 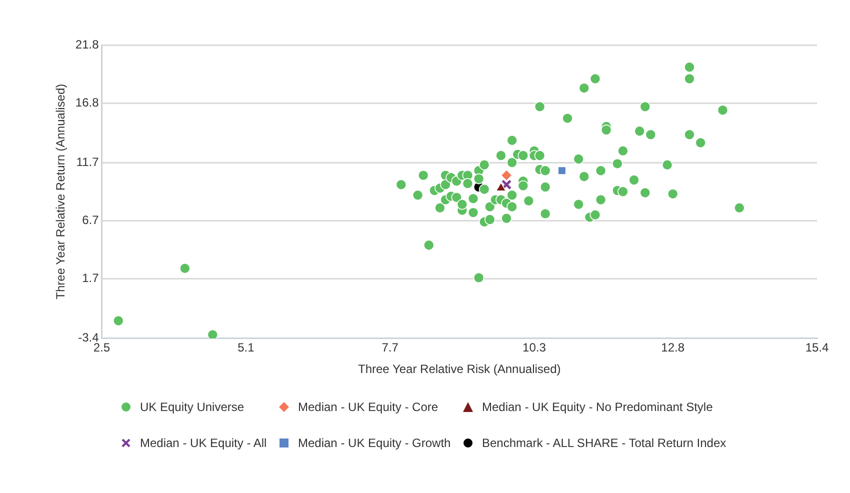 What do you see at coordinates (534, 347) in the screenshot?
I see `x-tick-label: 10.3` at bounding box center [534, 347].